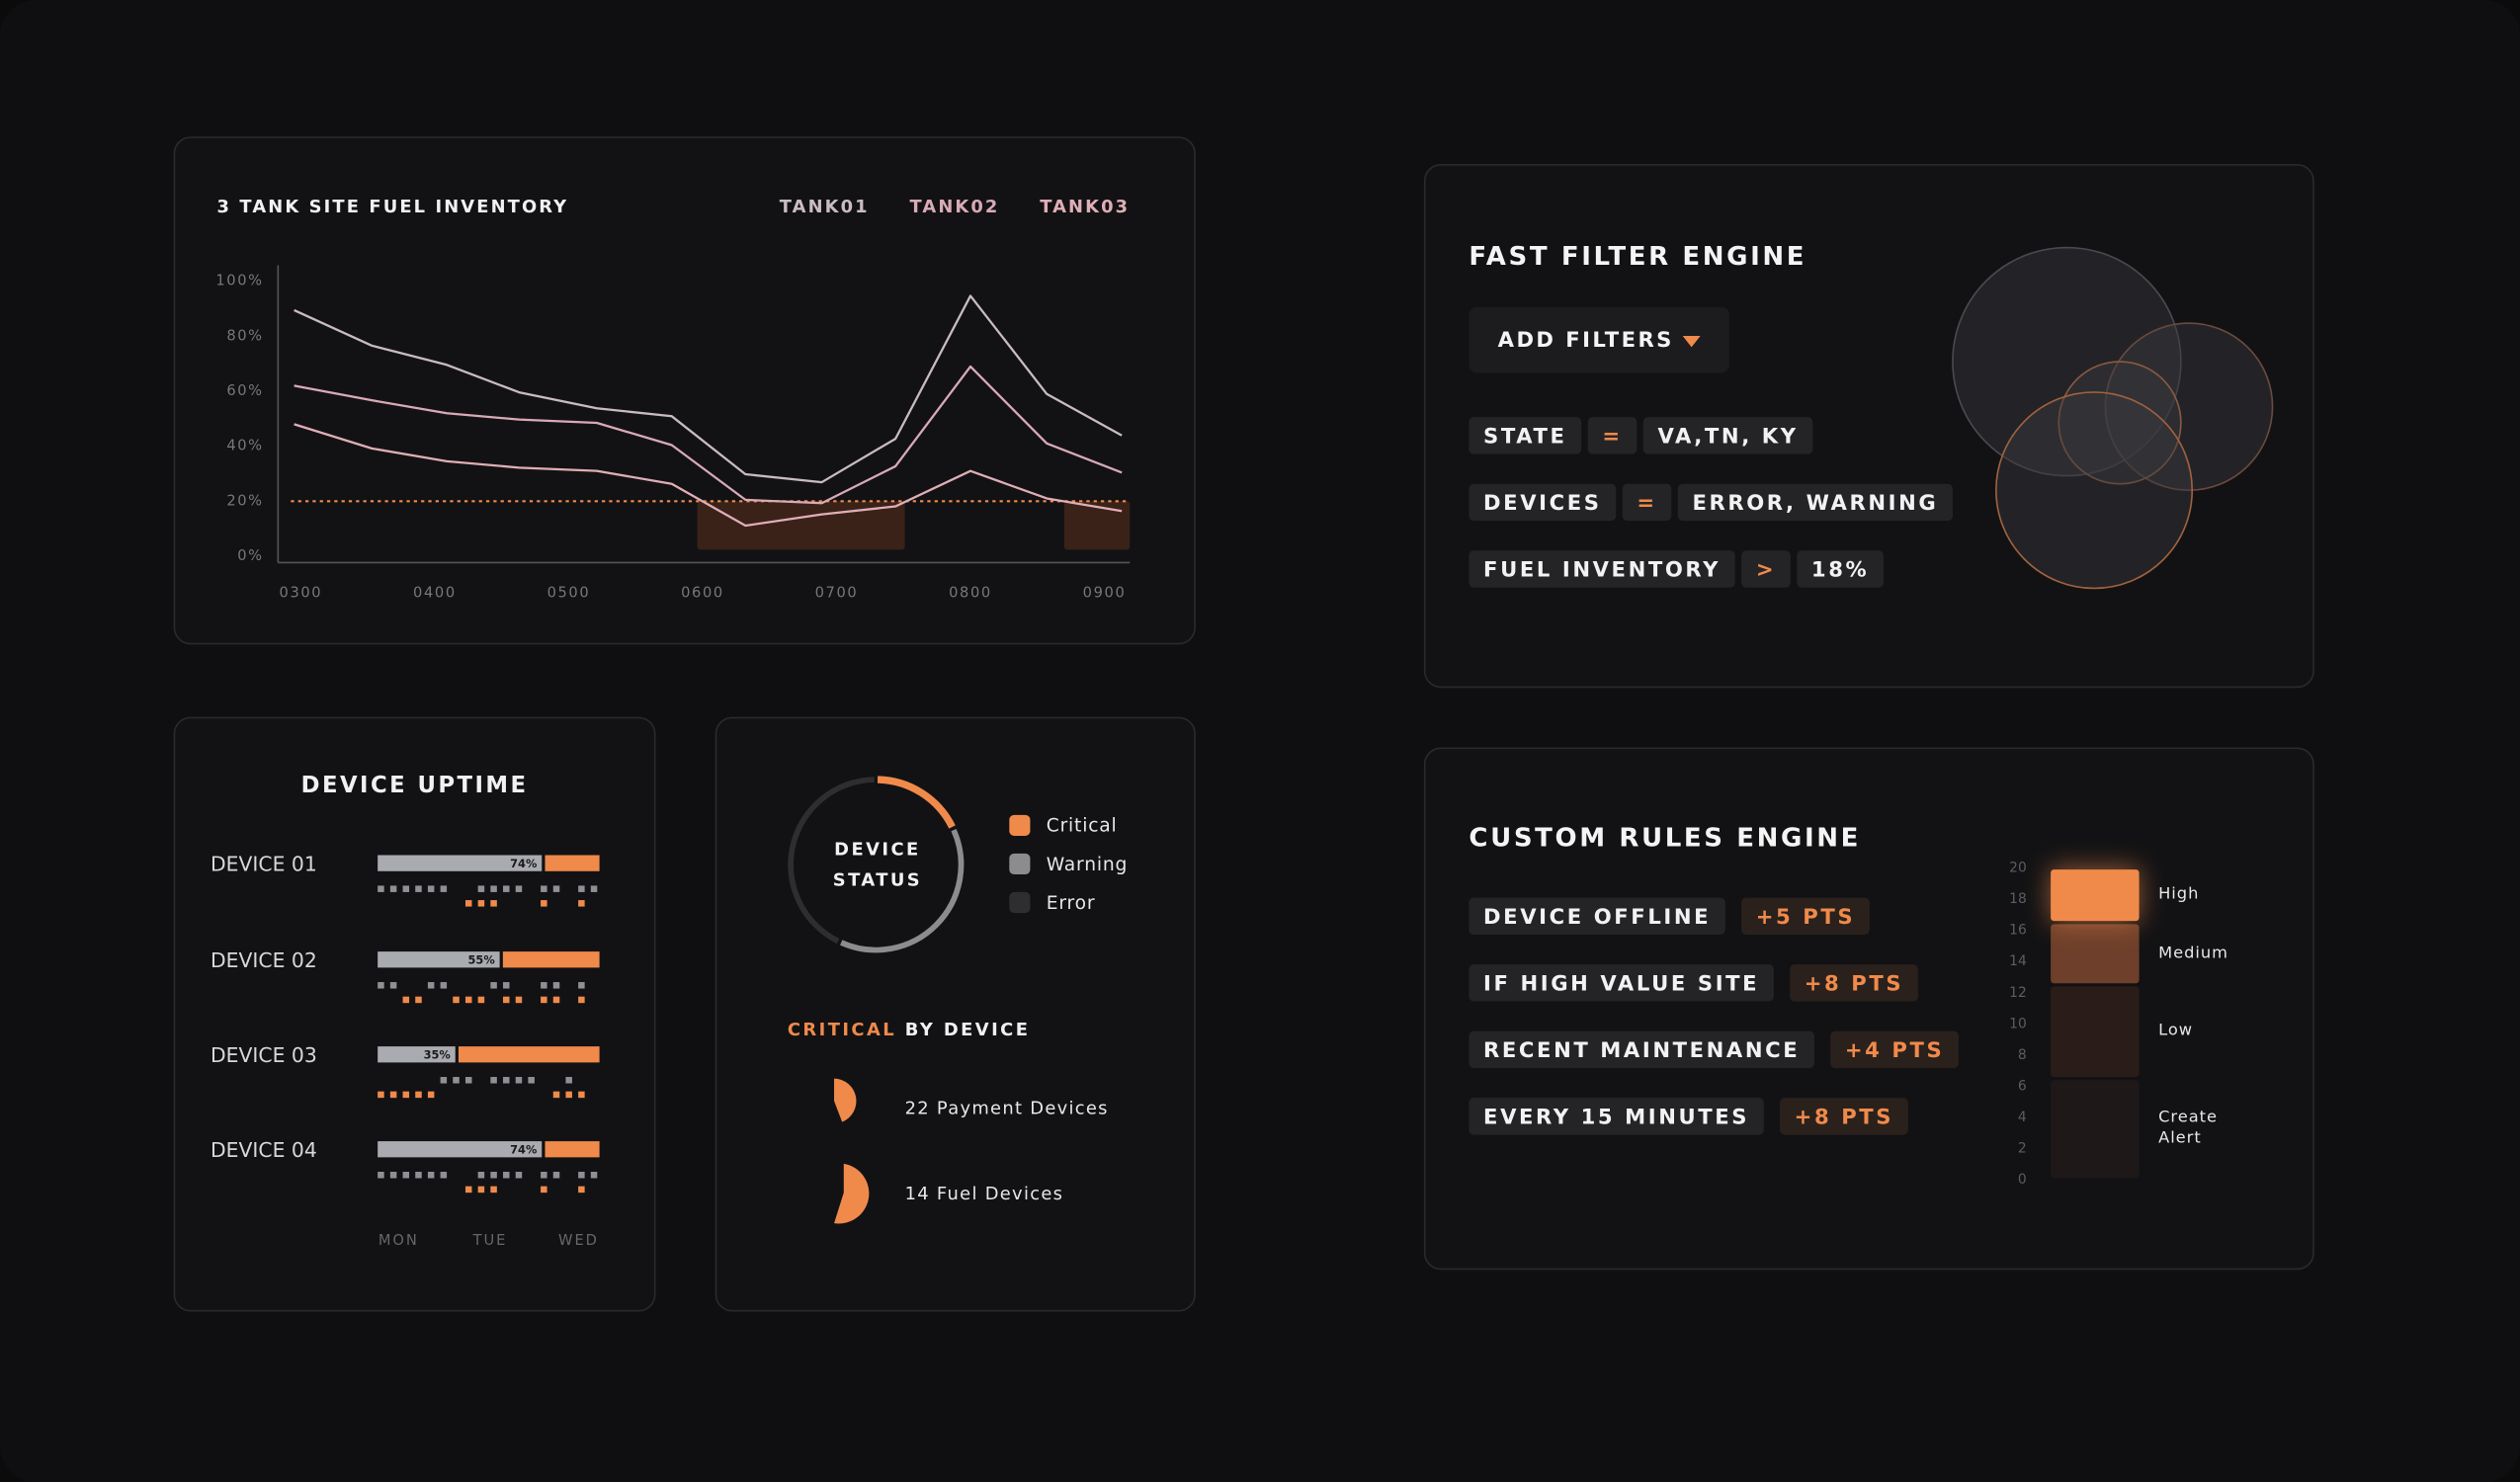  What do you see at coordinates (2018, 868) in the screenshot?
I see `y-tick-label: 20` at bounding box center [2018, 868].